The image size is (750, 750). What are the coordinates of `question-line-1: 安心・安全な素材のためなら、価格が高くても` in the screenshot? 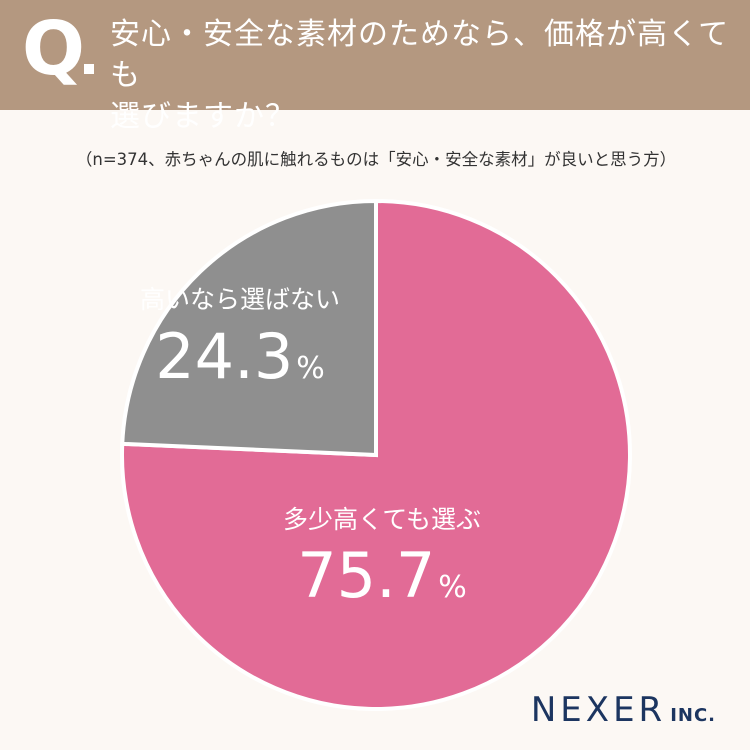 It's located at (420, 55).